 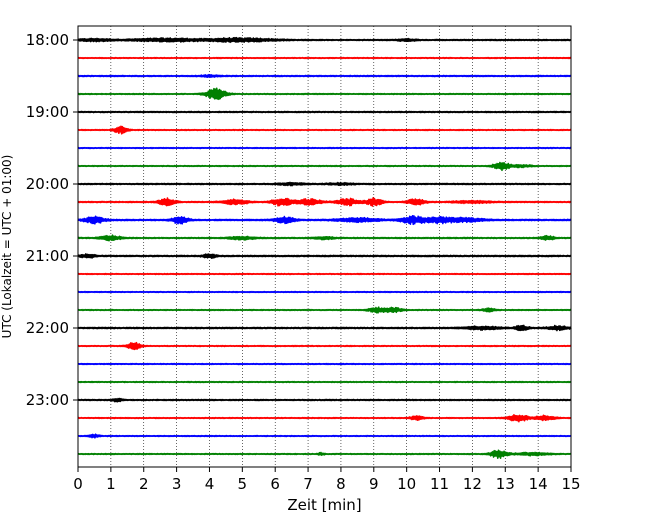 I want to click on trace-1915, so click(x=324, y=130).